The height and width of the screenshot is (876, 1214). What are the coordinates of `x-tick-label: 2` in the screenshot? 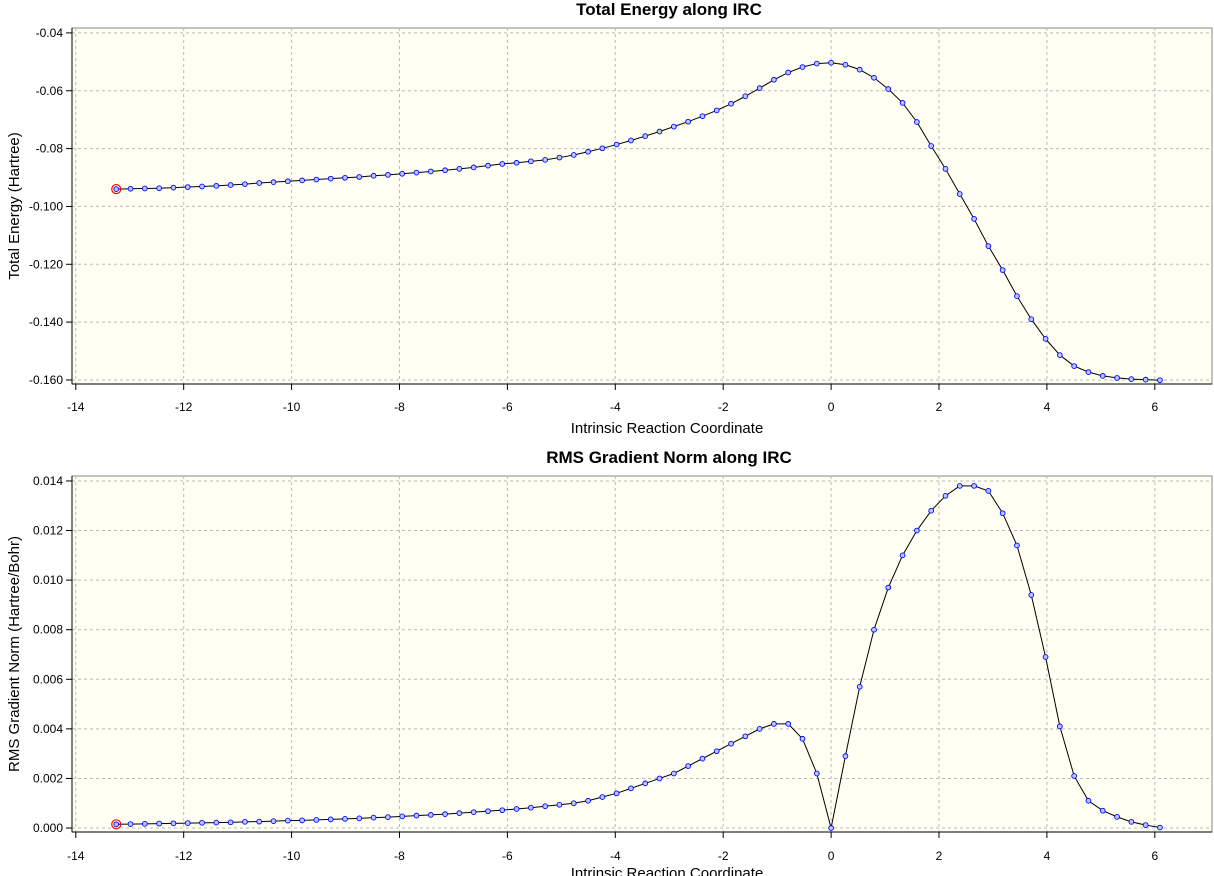 It's located at (939, 856).